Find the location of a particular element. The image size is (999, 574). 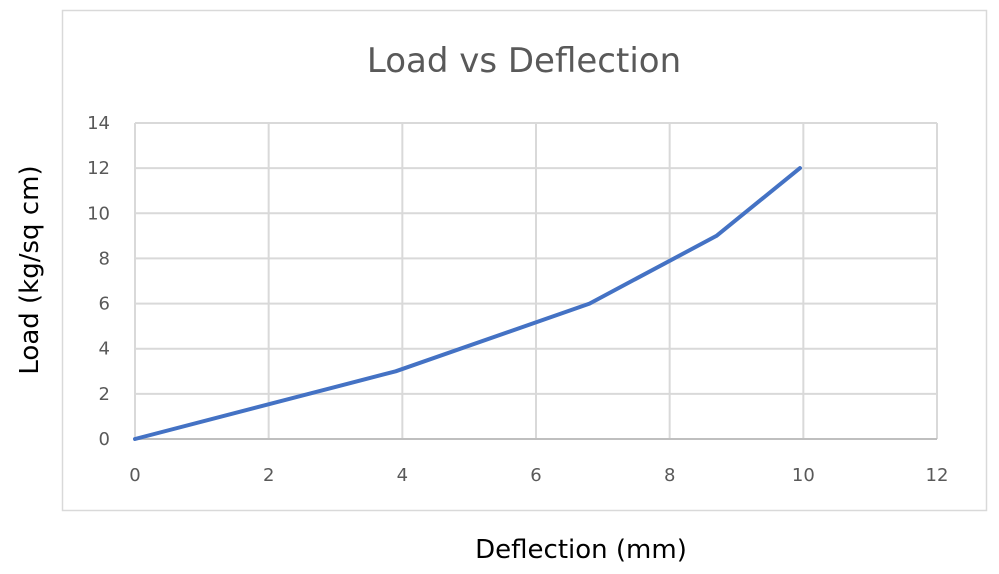

chart-title: Load vs Deflection is located at coordinates (524, 61).